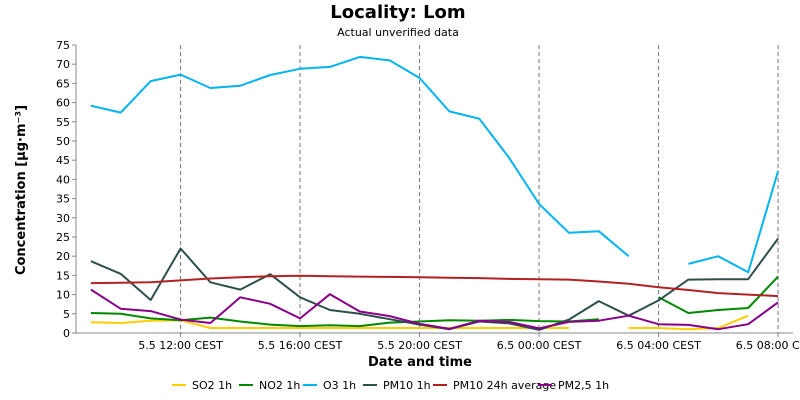  Describe the element at coordinates (212, 385) in the screenshot. I see `legend-label: SO2 1h` at that location.